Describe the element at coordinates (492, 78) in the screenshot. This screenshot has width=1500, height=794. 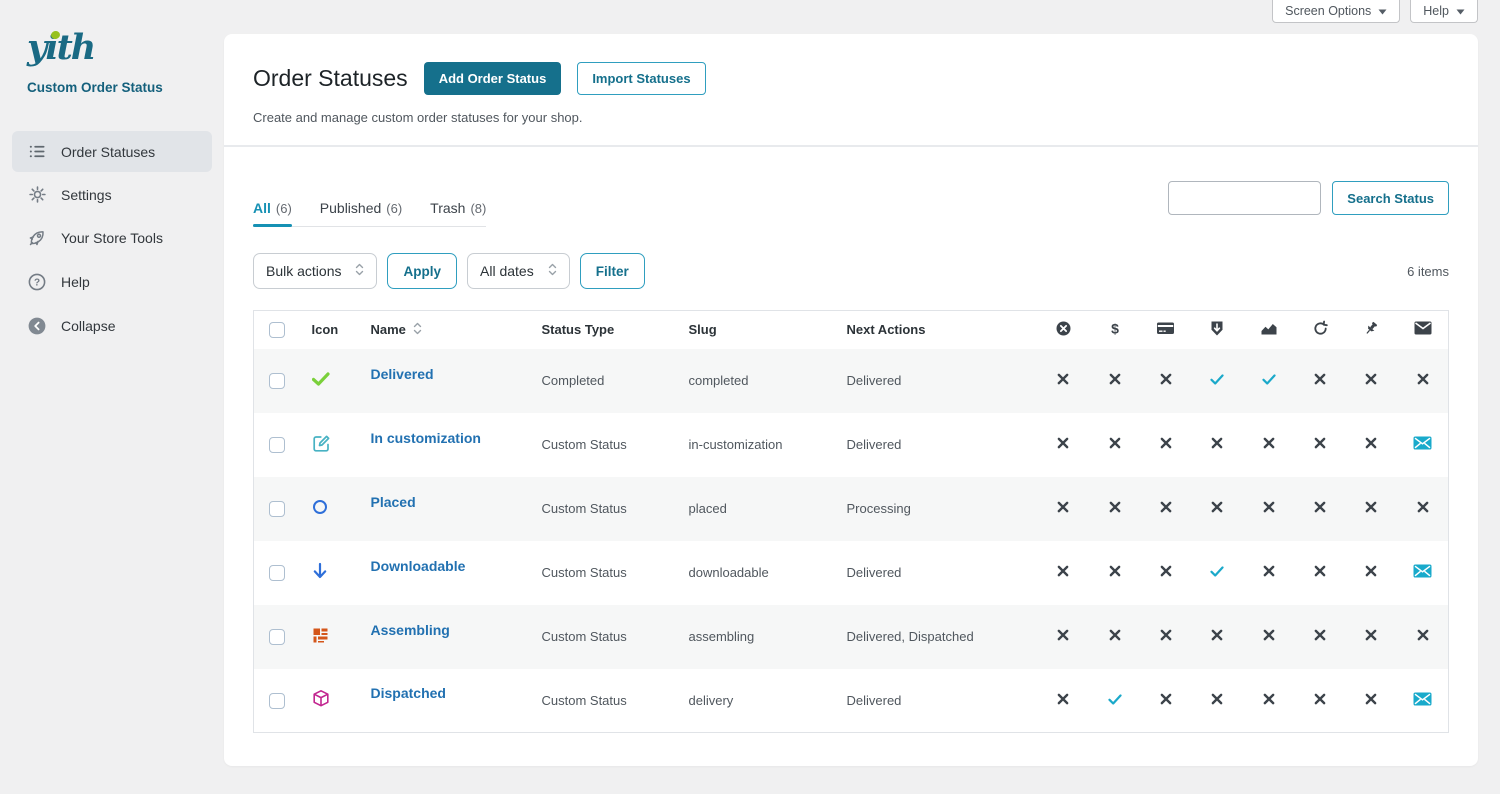
I see `add-order-status-button: Add Order Status` at that location.